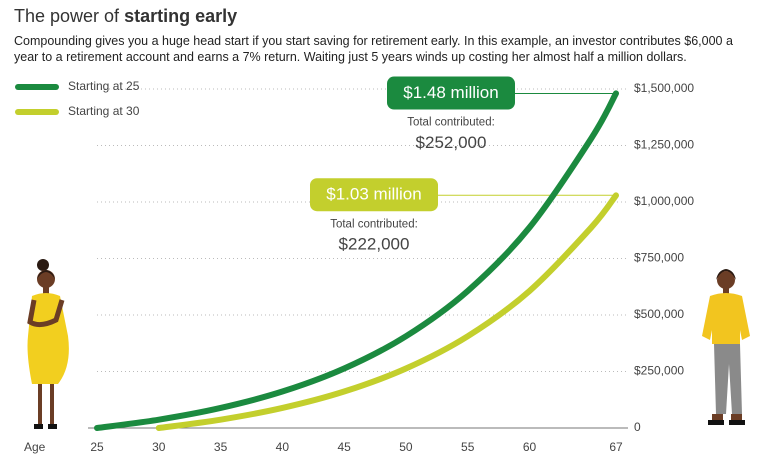 The height and width of the screenshot is (468, 768). What do you see at coordinates (104, 111) in the screenshot?
I see `legend-label: Starting at 30` at bounding box center [104, 111].